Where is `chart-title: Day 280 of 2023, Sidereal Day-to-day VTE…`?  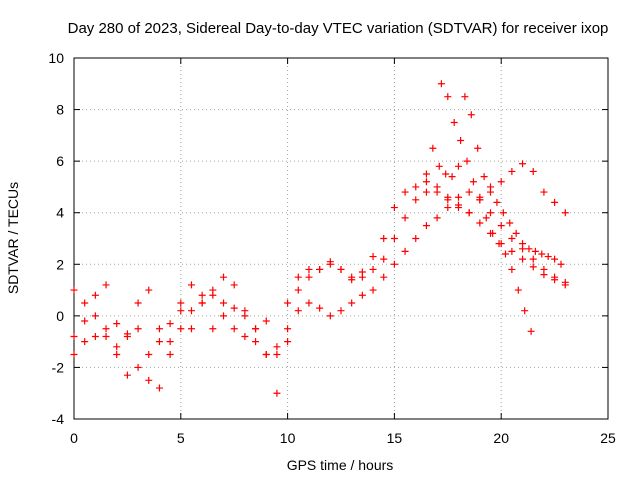
chart-title: Day 280 of 2023, Sidereal Day-to-day VTE… is located at coordinates (338, 28).